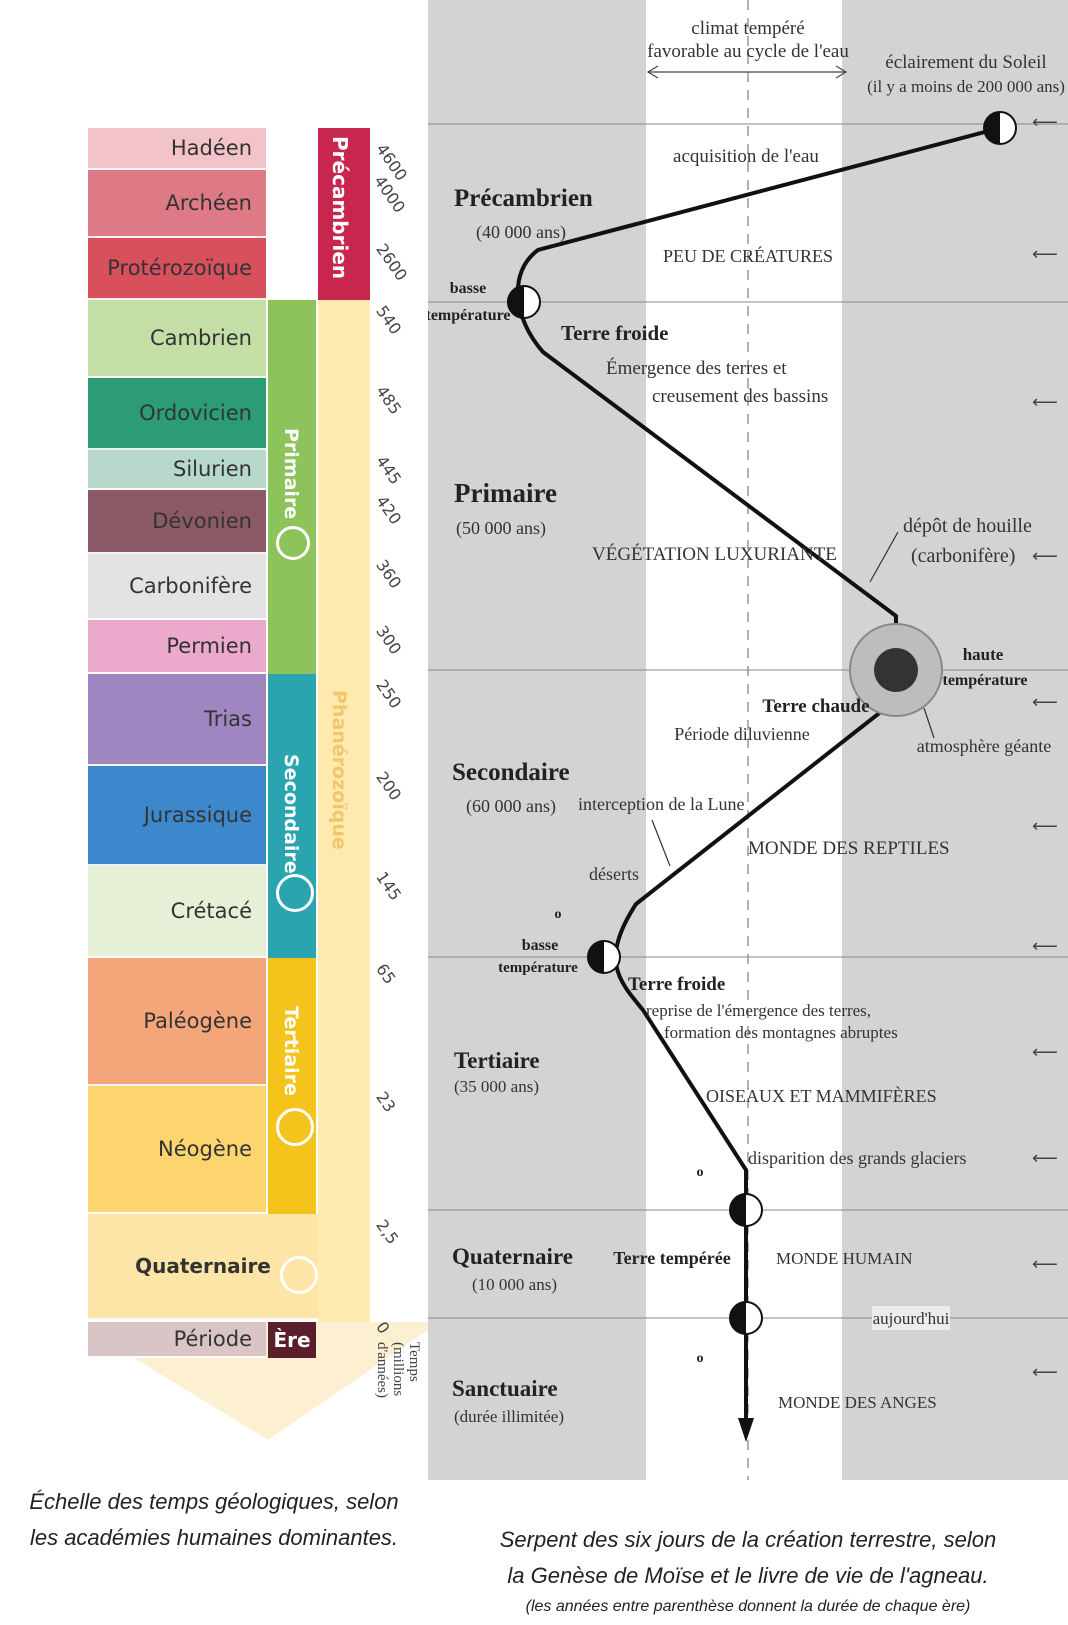 This screenshot has height=1625, width=1068. What do you see at coordinates (700, 1172) in the screenshot?
I see `small-o-2: o` at bounding box center [700, 1172].